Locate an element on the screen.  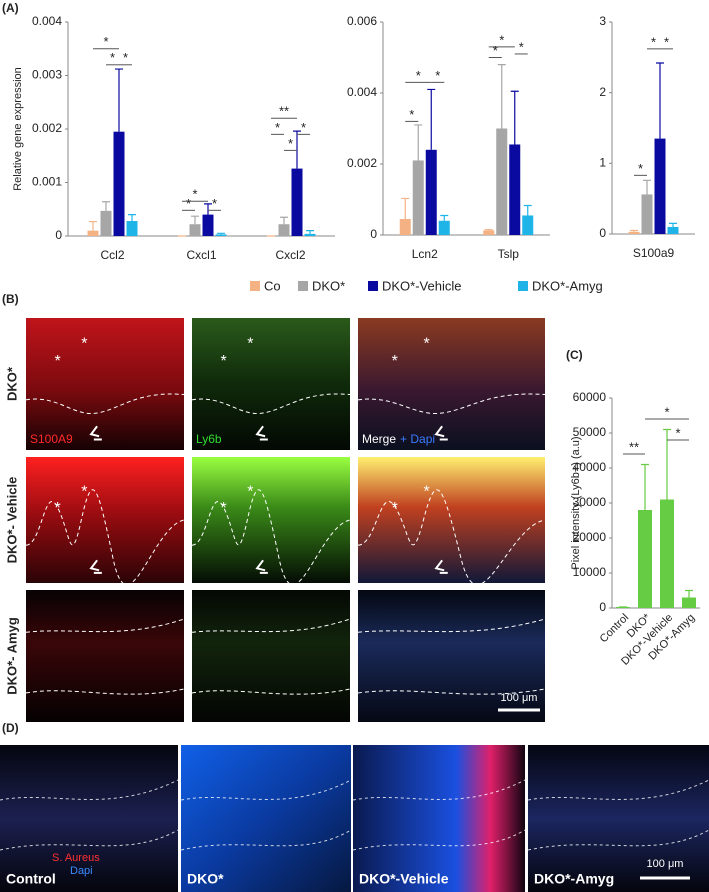
x-tick-label: Lcn2 is located at coordinates (425, 254).